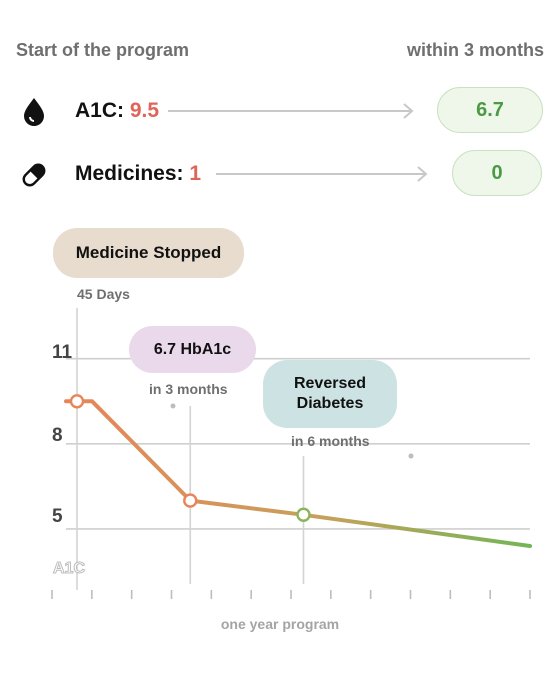 The image size is (560, 674). Describe the element at coordinates (188, 389) in the screenshot. I see `hba1c-caption: in 3 months` at that location.